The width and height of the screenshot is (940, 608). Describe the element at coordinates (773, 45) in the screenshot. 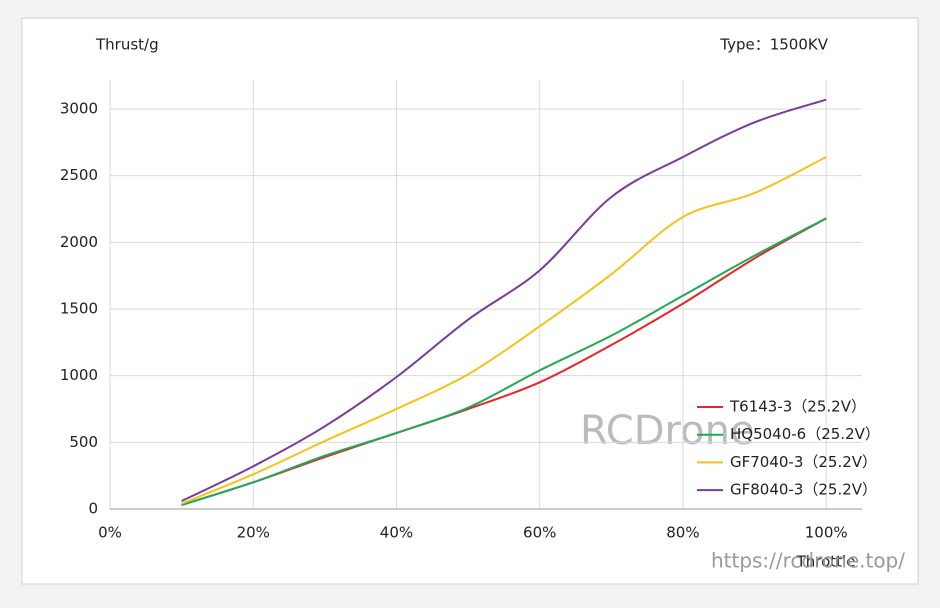

I see `subtitle: Type：1500KV` at that location.